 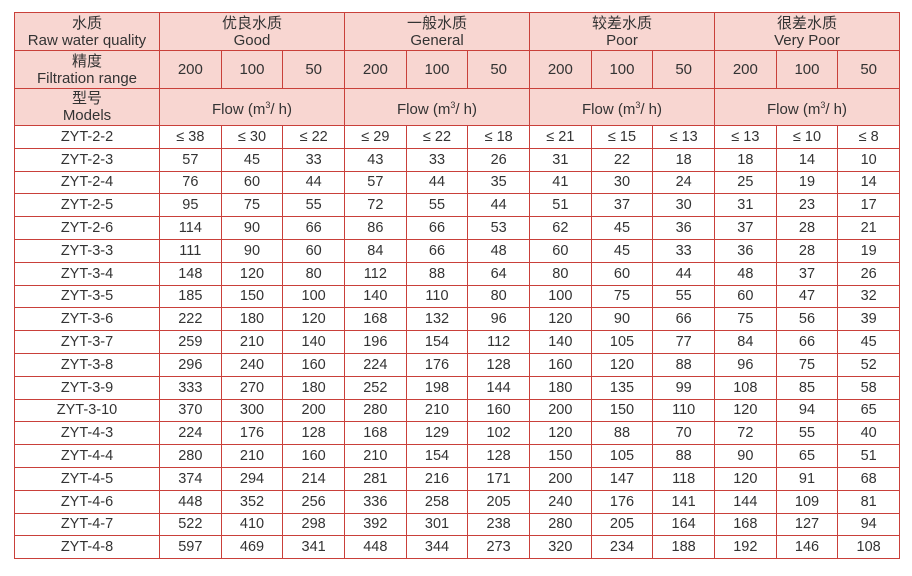 What do you see at coordinates (498, 182) in the screenshot?
I see `flow-cell: 35` at bounding box center [498, 182].